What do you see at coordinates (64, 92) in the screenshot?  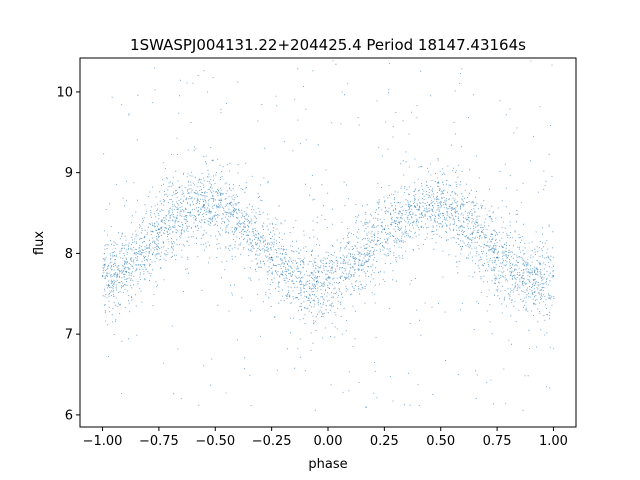 I see `y-tick-label: 10` at bounding box center [64, 92].